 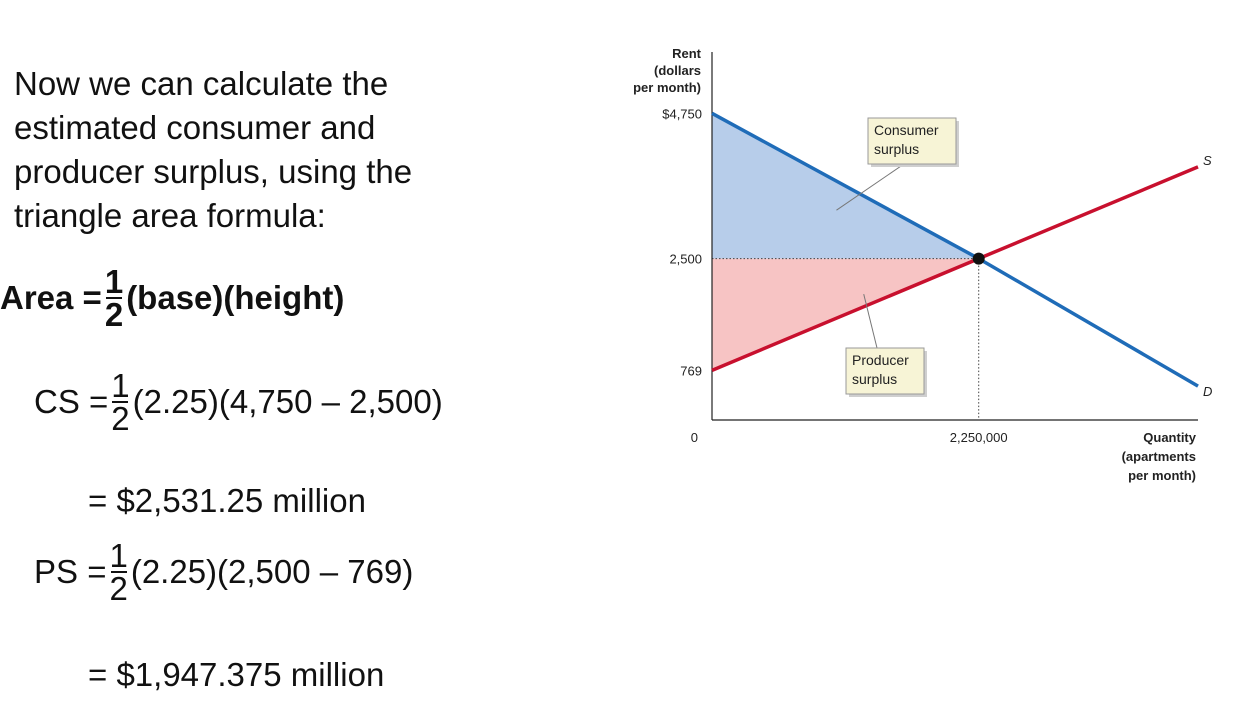 What do you see at coordinates (667, 87) in the screenshot?
I see `y-axis-label: per month)` at bounding box center [667, 87].